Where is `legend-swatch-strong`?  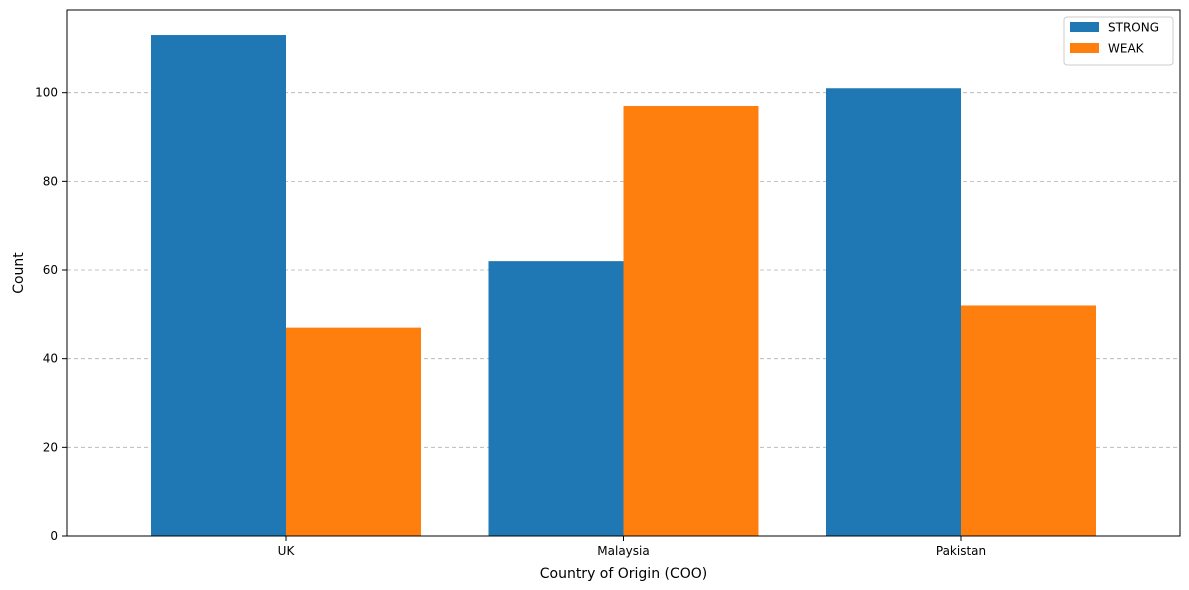 legend-swatch-strong is located at coordinates (1084, 27).